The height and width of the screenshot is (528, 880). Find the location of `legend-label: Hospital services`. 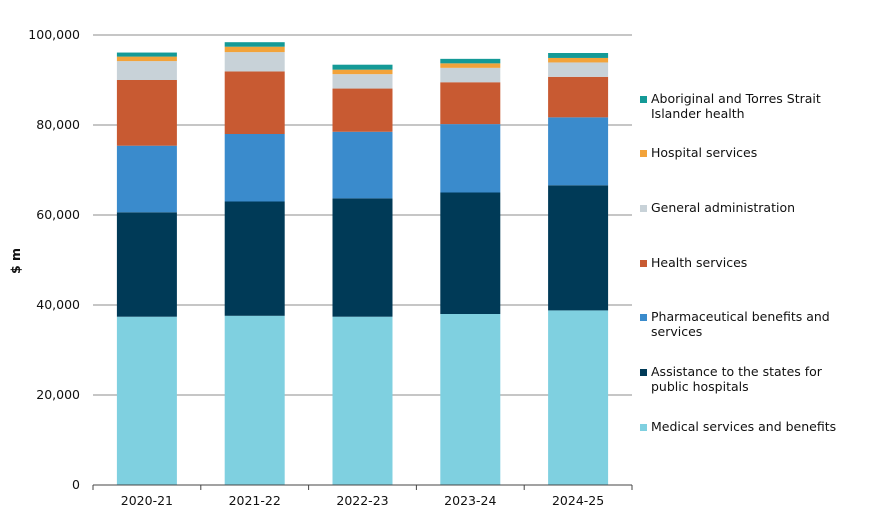

legend-label: Hospital services is located at coordinates (704, 152).